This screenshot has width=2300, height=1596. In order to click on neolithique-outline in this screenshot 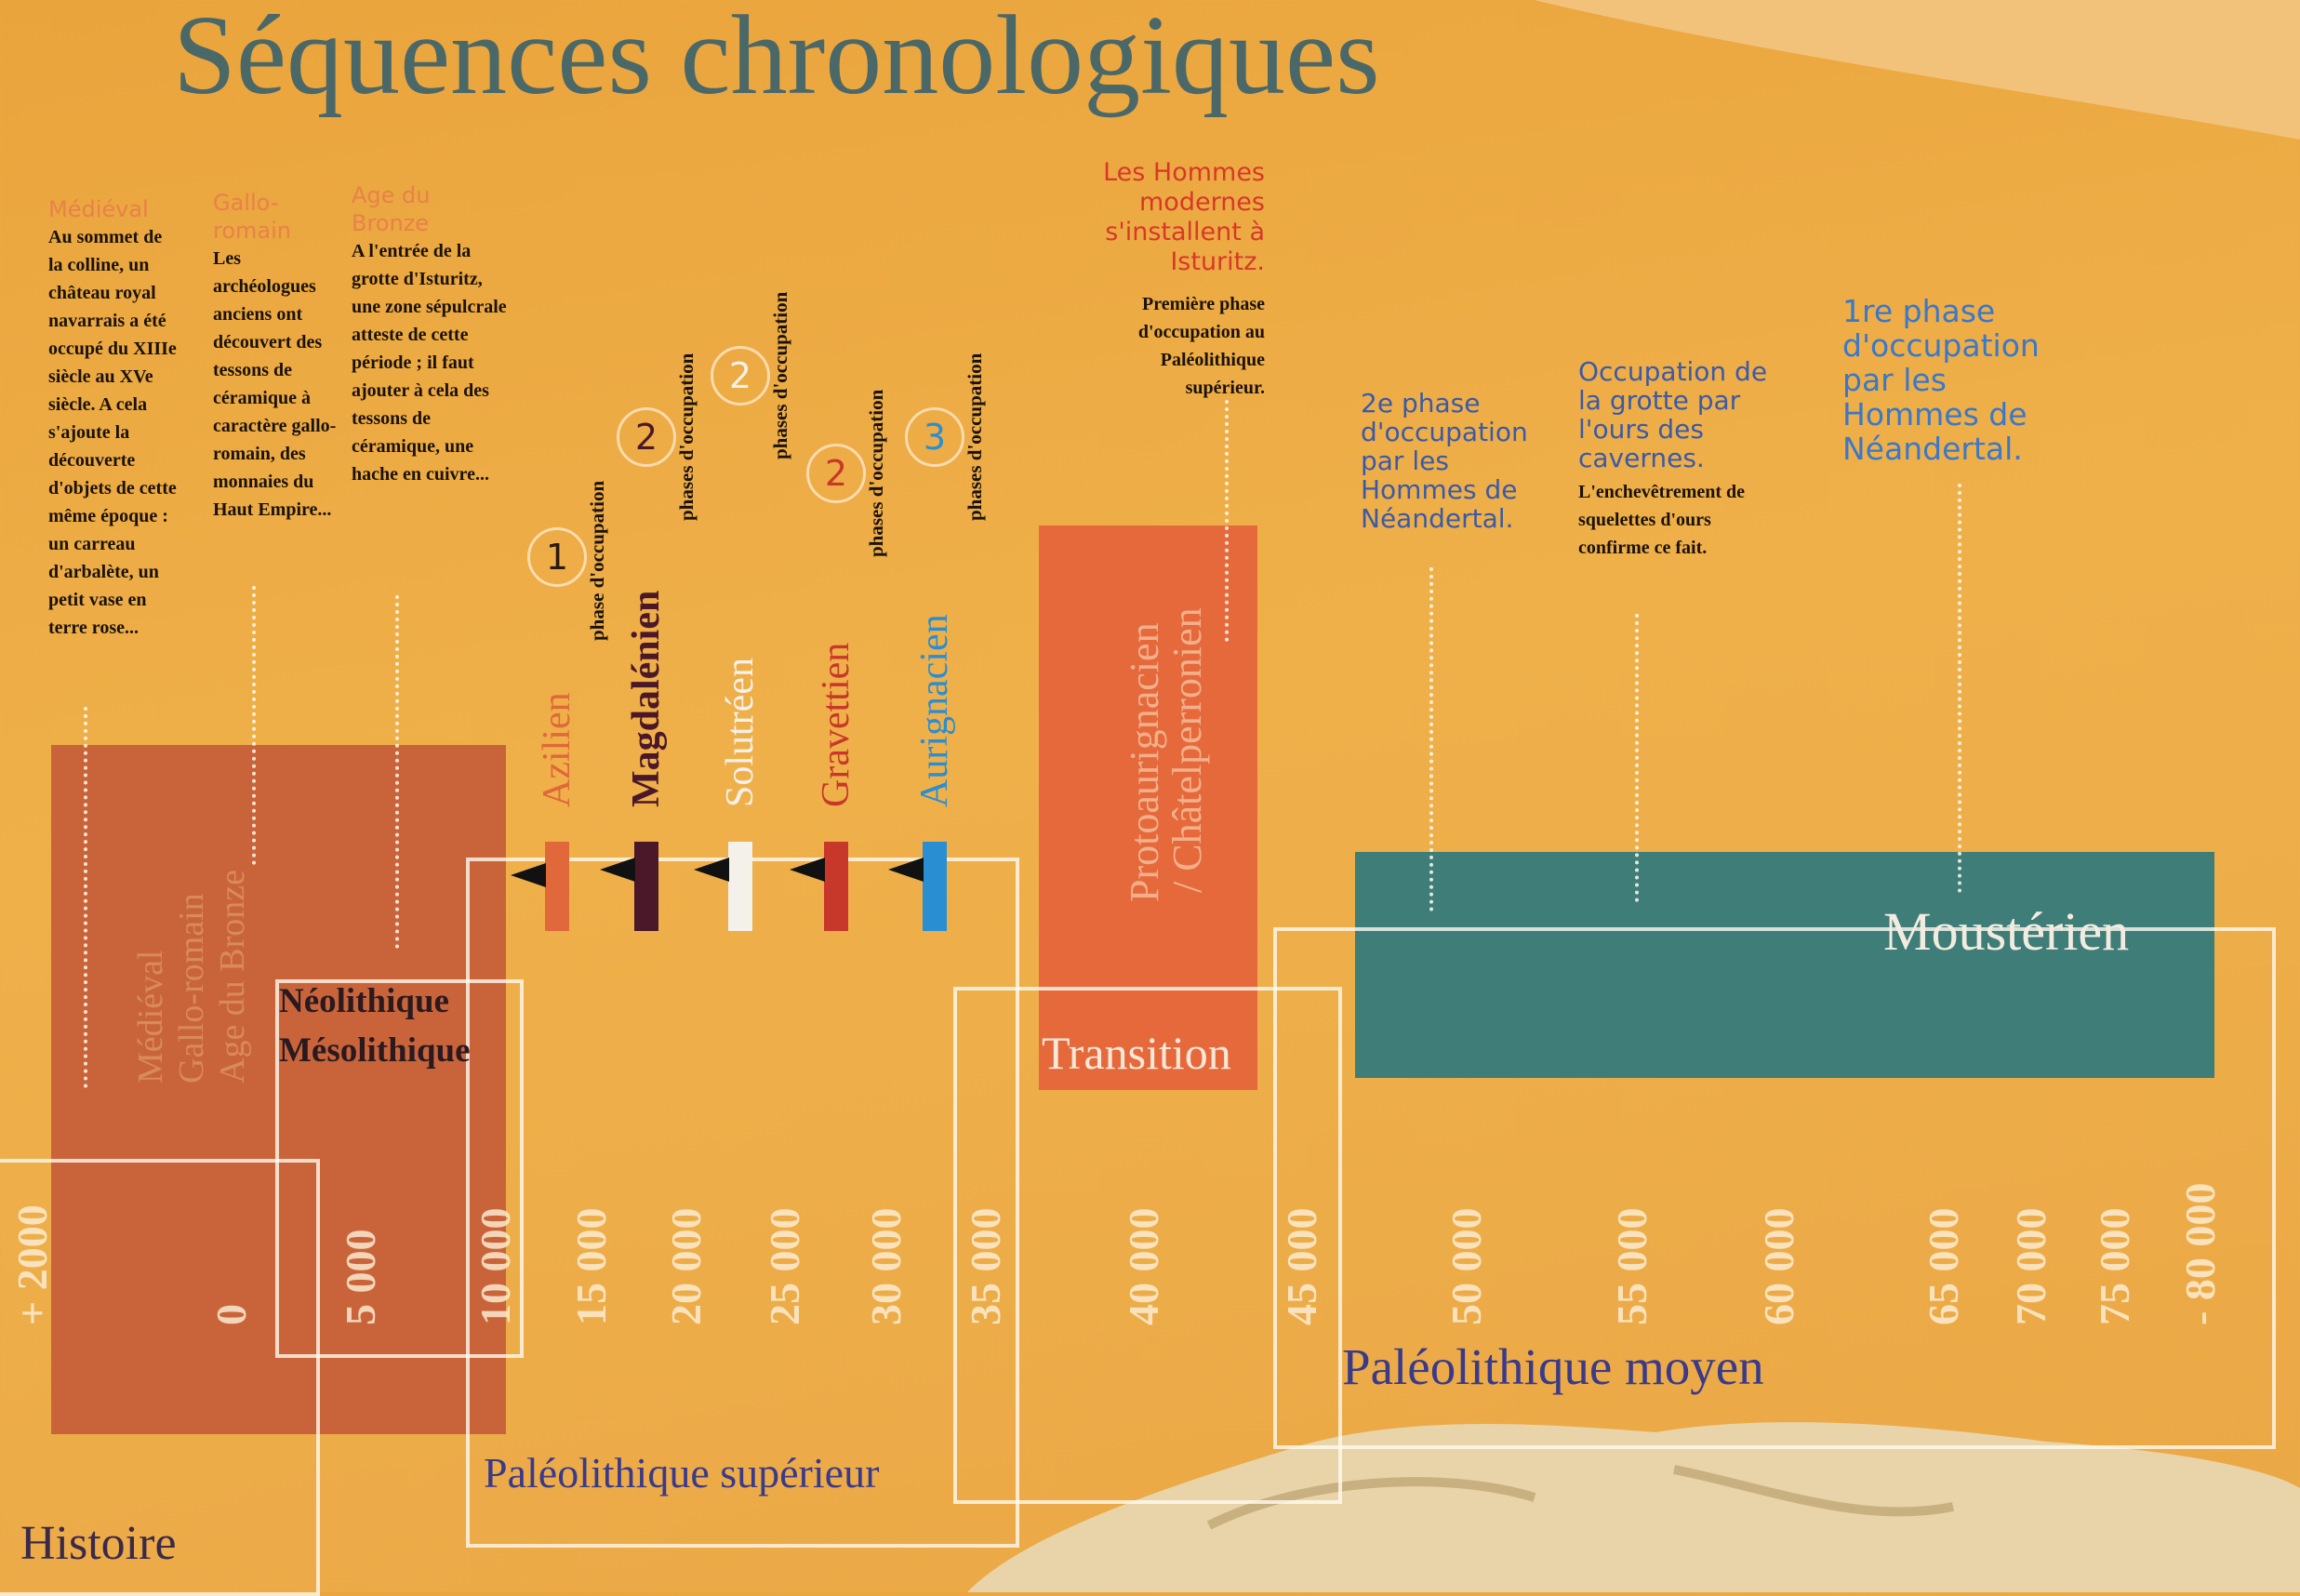, I will do `click(399, 1168)`.